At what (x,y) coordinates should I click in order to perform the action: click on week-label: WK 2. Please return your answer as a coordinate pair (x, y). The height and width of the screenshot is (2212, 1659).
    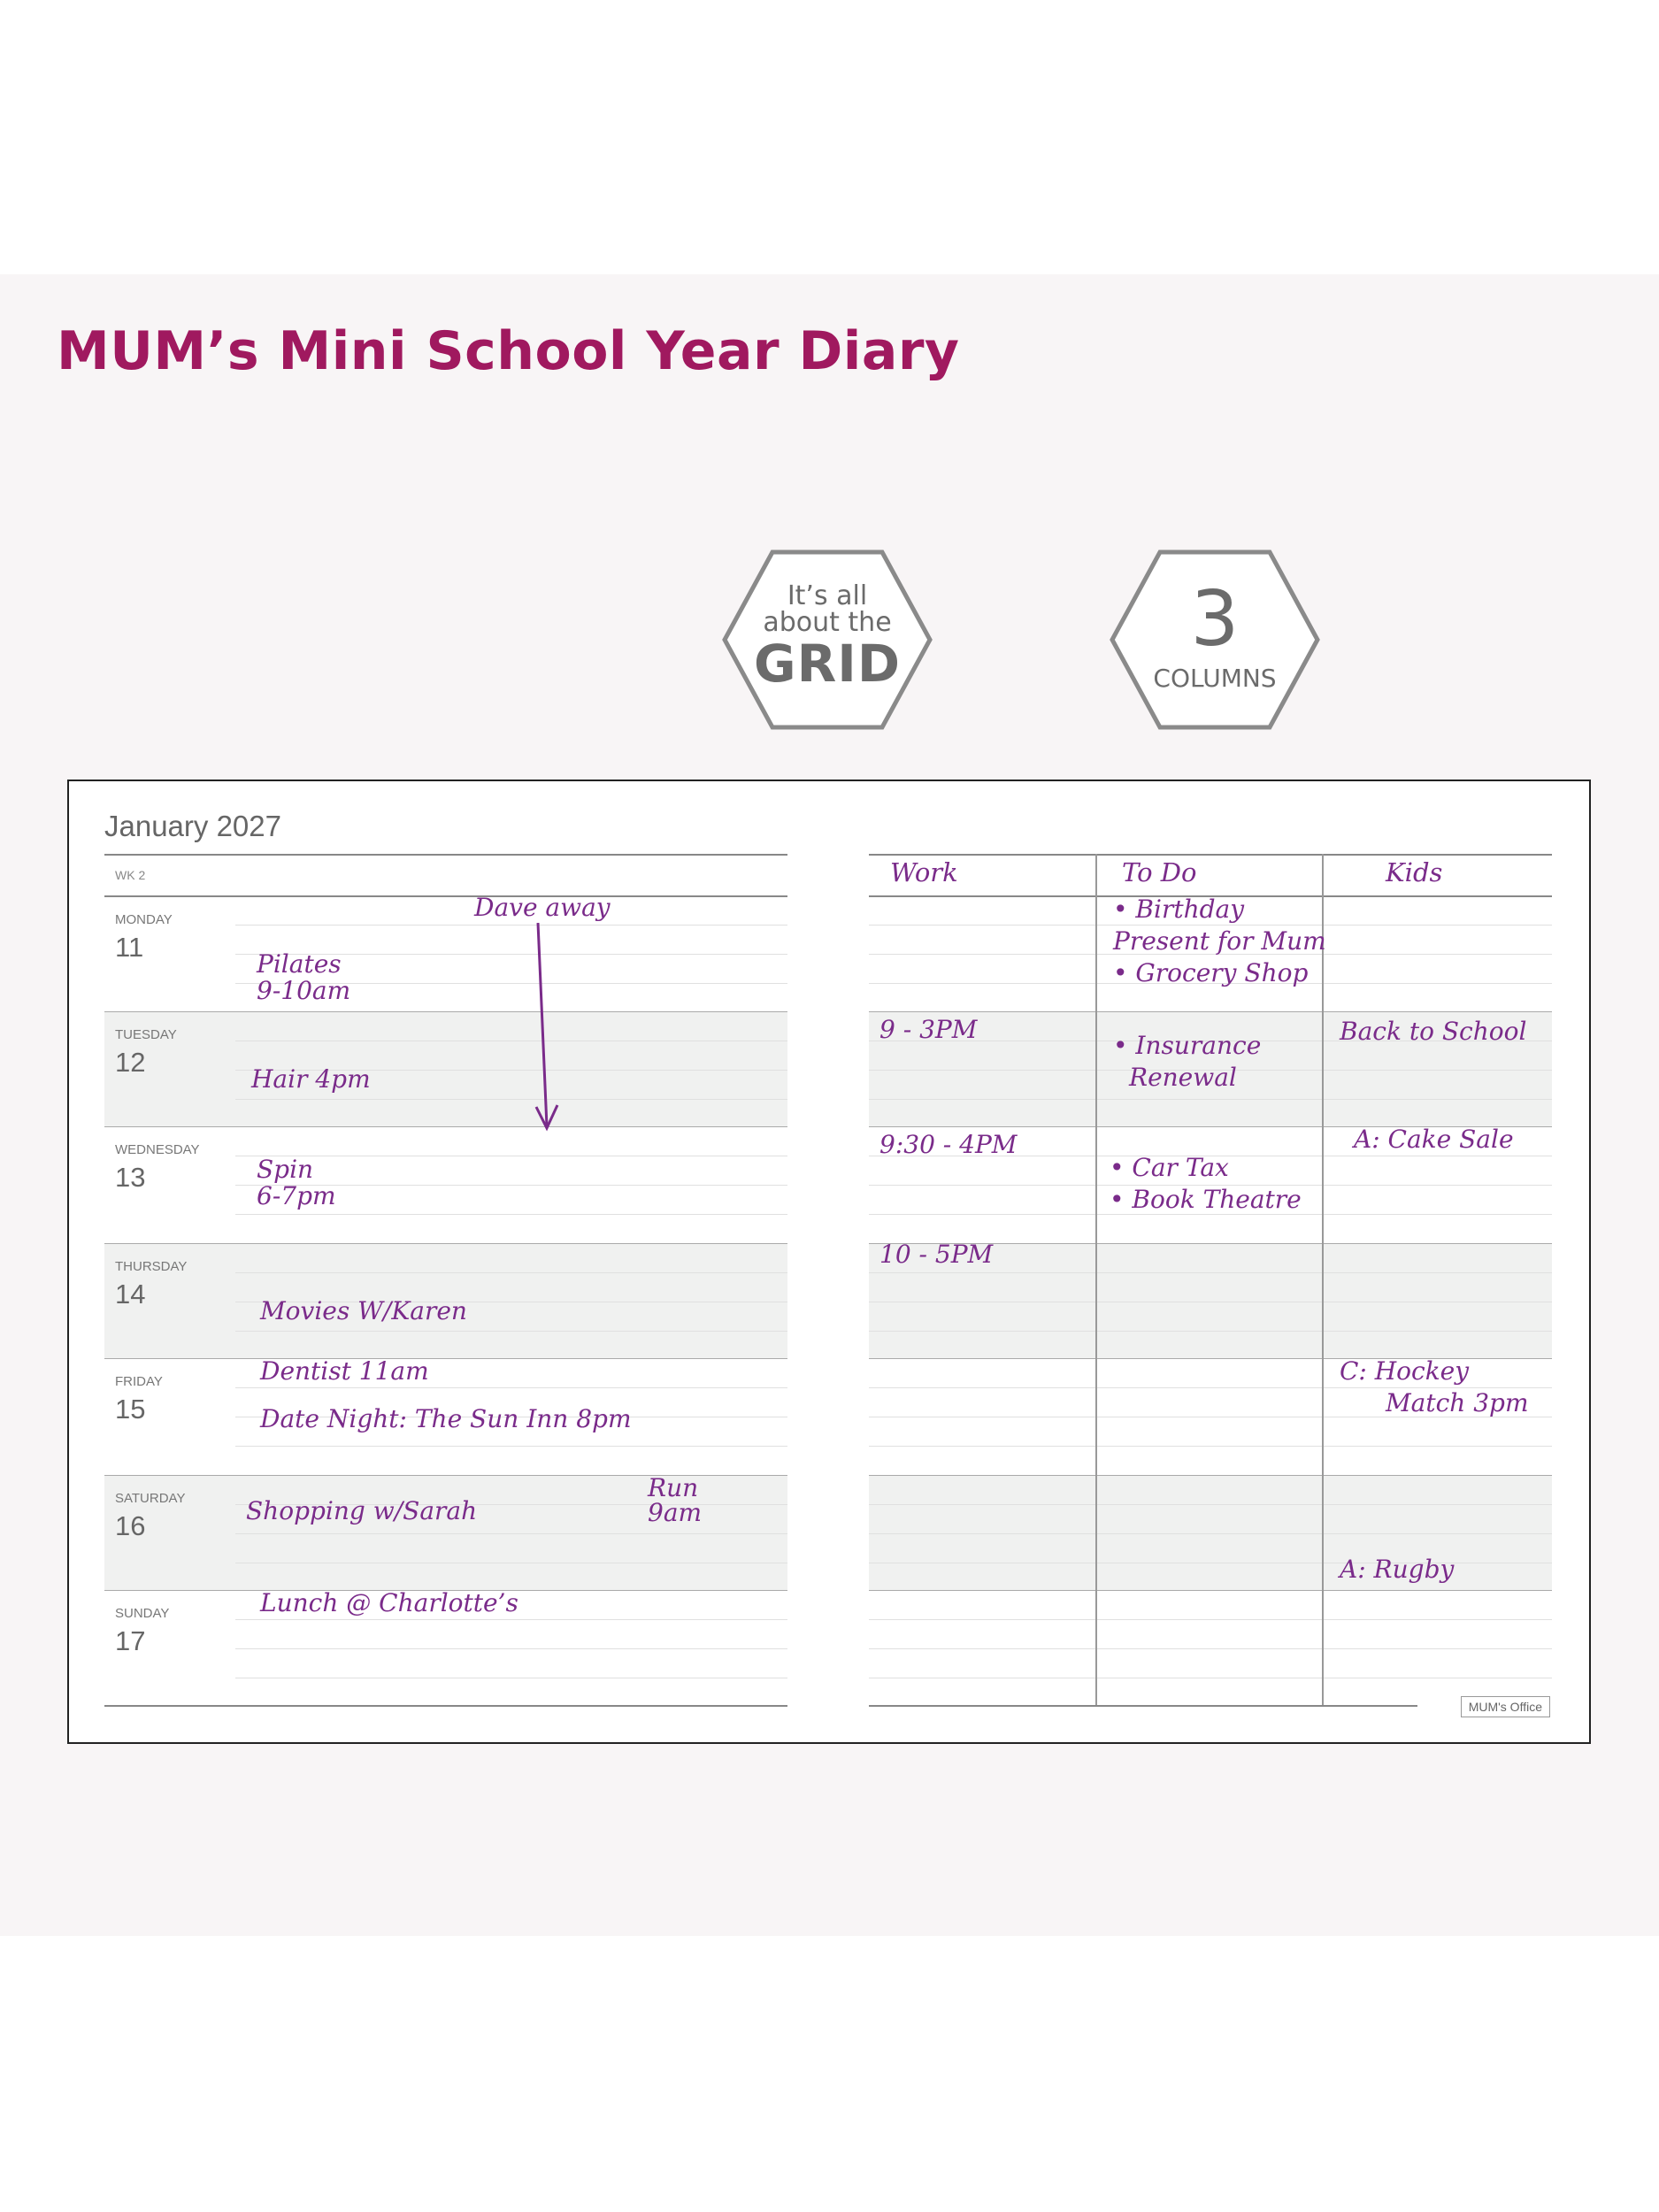
    Looking at the image, I should click on (131, 875).